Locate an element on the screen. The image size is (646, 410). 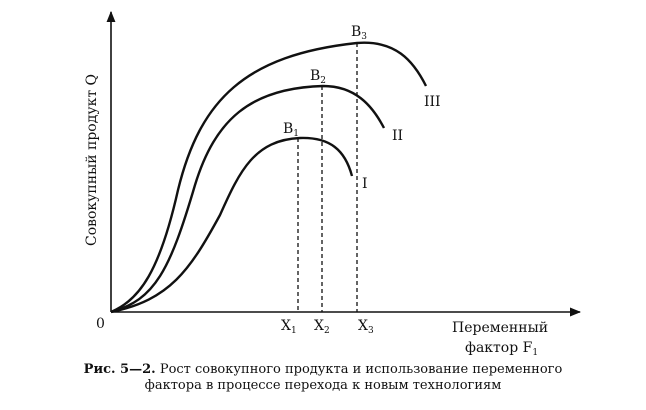
origin-label: 0 is located at coordinates (100, 324).